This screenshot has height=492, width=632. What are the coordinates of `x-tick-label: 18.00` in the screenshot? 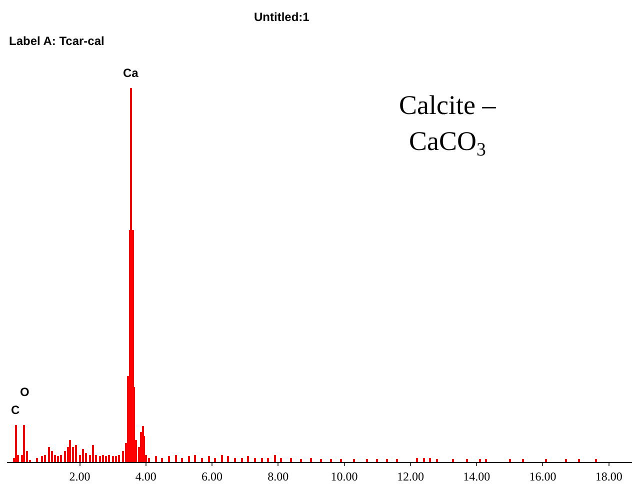 It's located at (608, 476).